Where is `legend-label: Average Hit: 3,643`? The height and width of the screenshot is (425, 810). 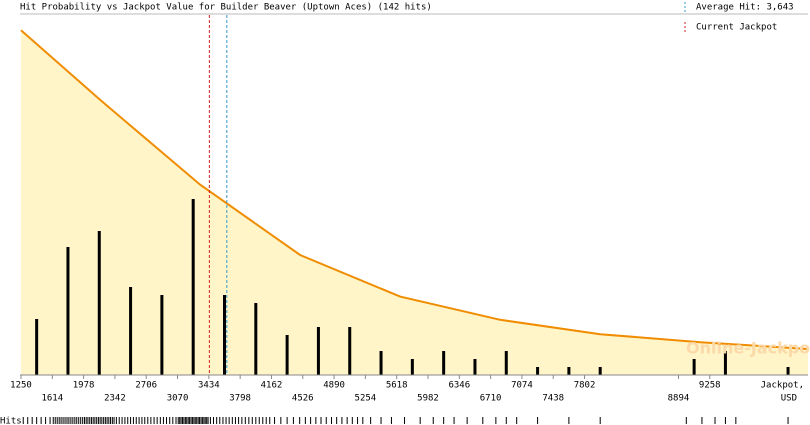 legend-label: Average Hit: 3,643 is located at coordinates (745, 8).